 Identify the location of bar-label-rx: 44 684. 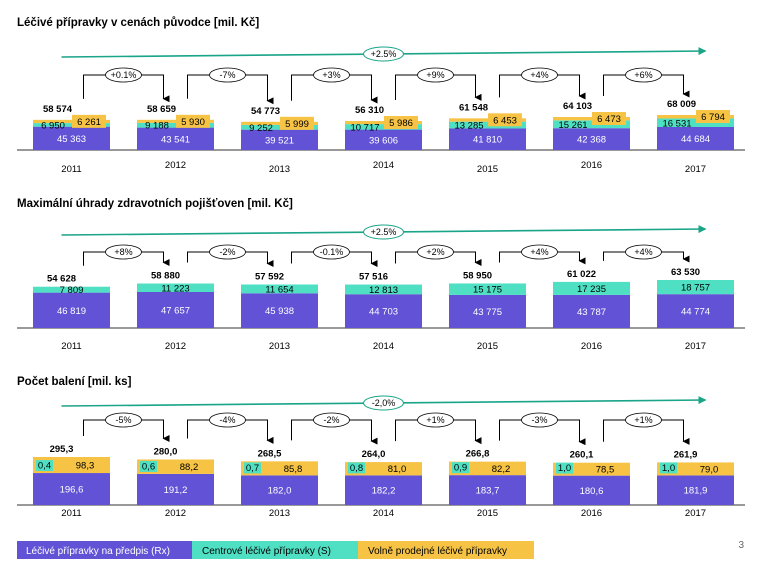
(695, 139).